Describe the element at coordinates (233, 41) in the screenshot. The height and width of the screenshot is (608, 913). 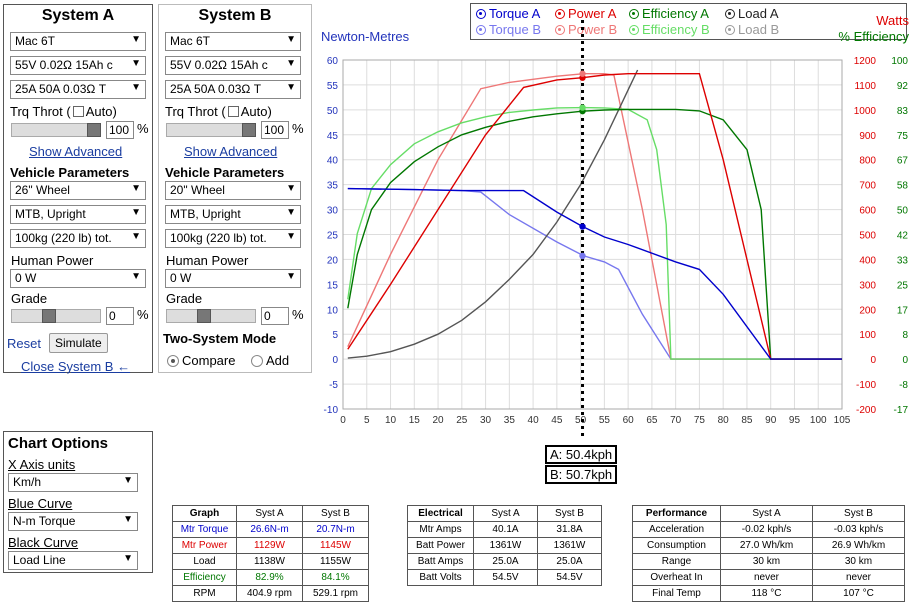
I see `motor-select-b: Mac 6T ▼` at that location.